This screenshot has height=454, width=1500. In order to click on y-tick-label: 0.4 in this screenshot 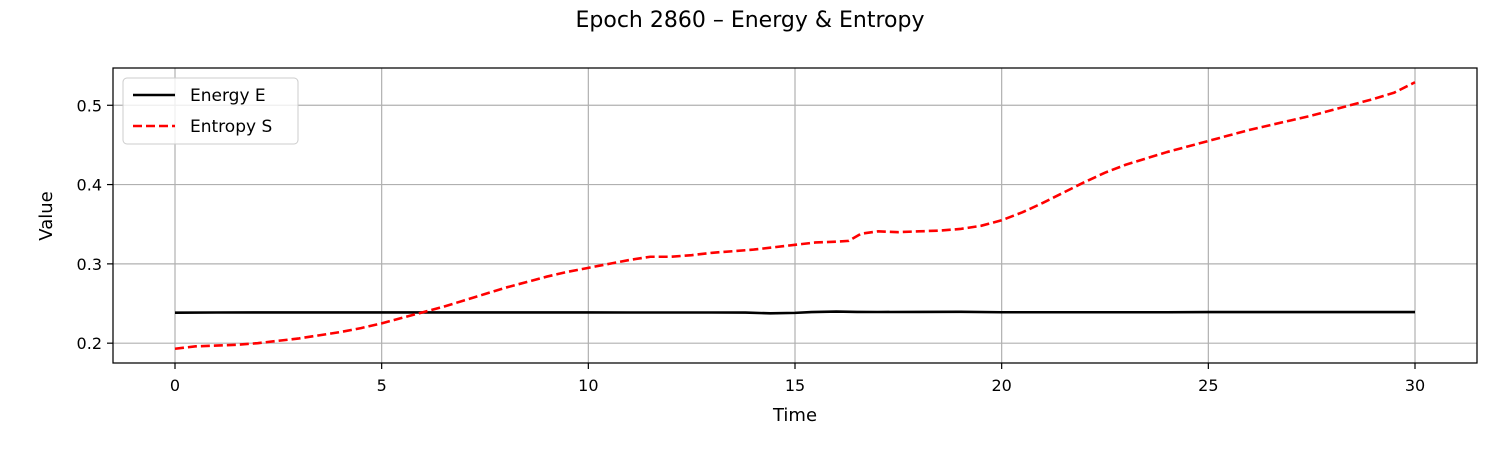, I will do `click(89, 185)`.